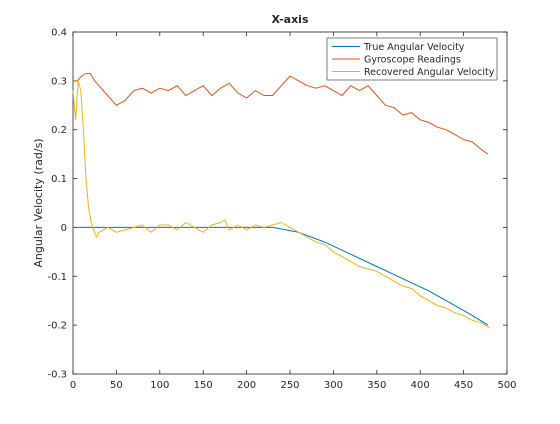 This screenshot has width=560, height=424. What do you see at coordinates (159, 385) in the screenshot?
I see `x-tick-label: 100` at bounding box center [159, 385].